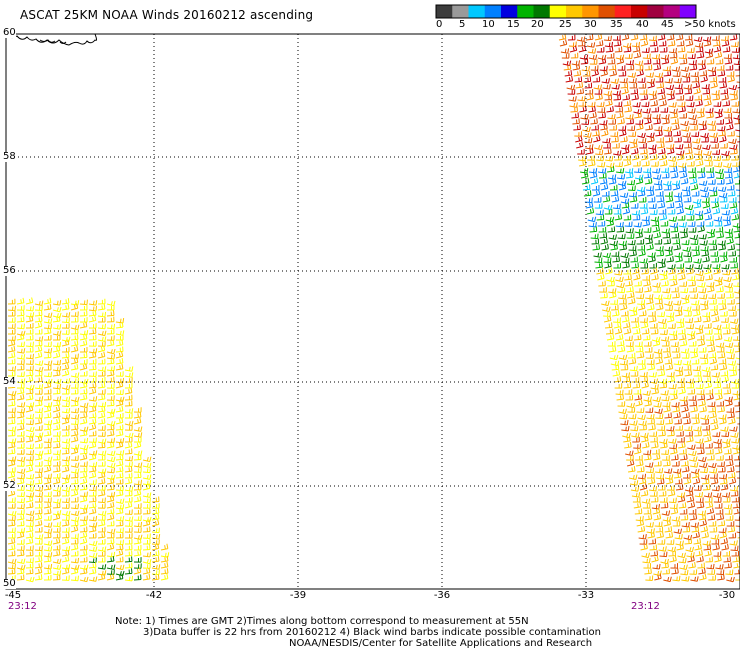 This screenshot has width=740, height=650. What do you see at coordinates (616, 24) in the screenshot?
I see `legend-label-35: 35` at bounding box center [616, 24].